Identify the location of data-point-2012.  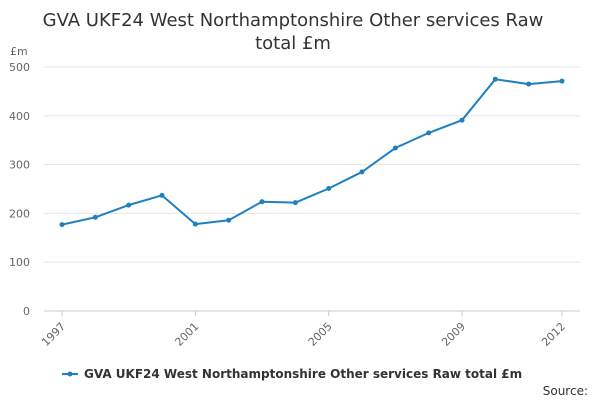
(562, 81).